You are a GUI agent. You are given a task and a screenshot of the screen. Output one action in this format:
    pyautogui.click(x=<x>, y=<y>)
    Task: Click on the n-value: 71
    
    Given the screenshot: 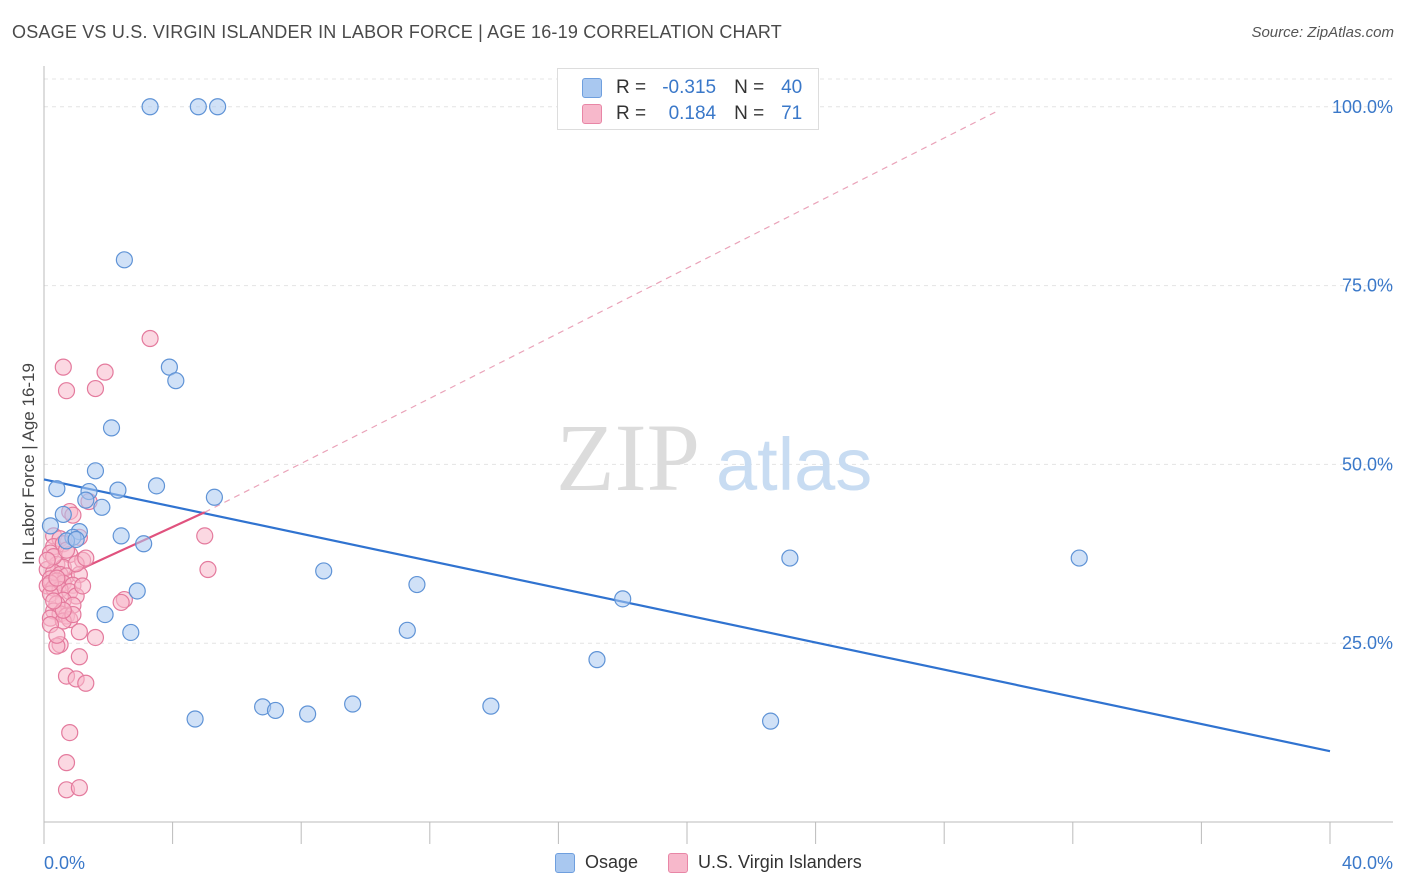 What is the action you would take?
    pyautogui.click(x=792, y=113)
    